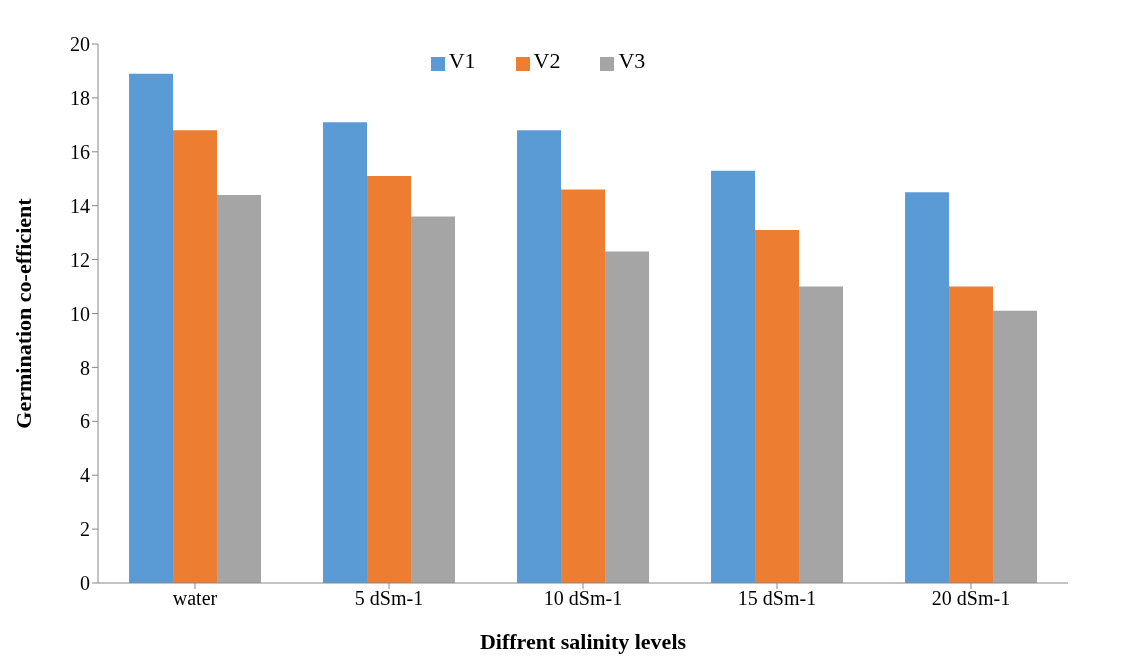 This screenshot has height=671, width=1123. Describe the element at coordinates (195, 598) in the screenshot. I see `x-tick-label: water` at that location.